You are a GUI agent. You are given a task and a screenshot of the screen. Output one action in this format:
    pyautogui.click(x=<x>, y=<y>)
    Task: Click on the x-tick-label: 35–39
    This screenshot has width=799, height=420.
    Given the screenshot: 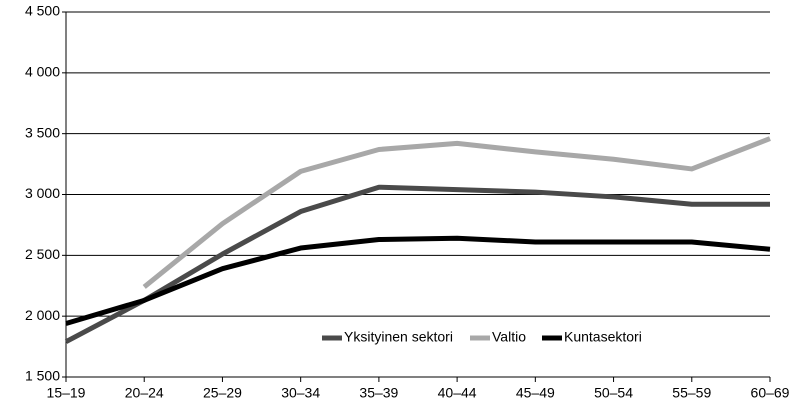 What is the action you would take?
    pyautogui.click(x=378, y=393)
    